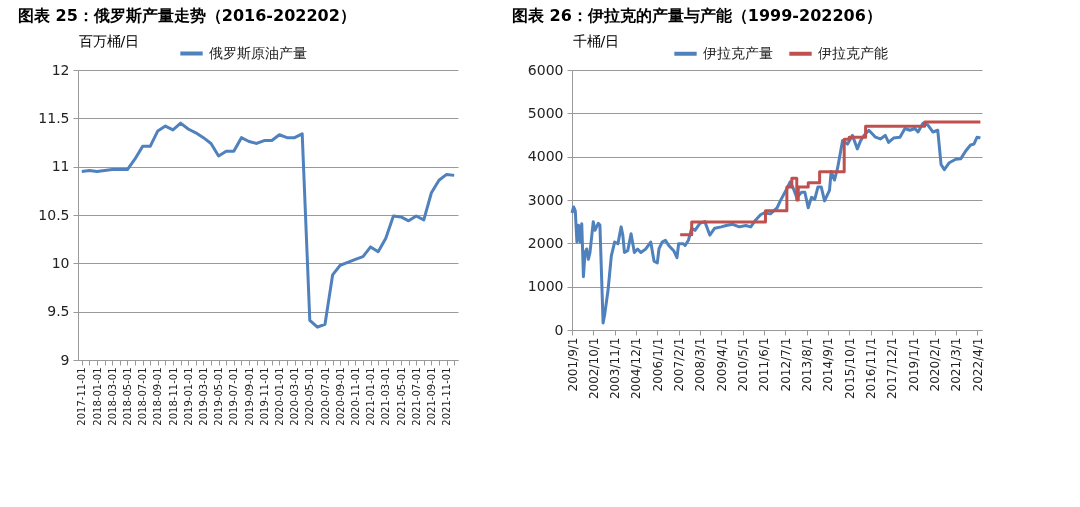 The width and height of the screenshot is (1080, 507). Describe the element at coordinates (545, 112) in the screenshot. I see `y-tick-label: 5000` at that location.